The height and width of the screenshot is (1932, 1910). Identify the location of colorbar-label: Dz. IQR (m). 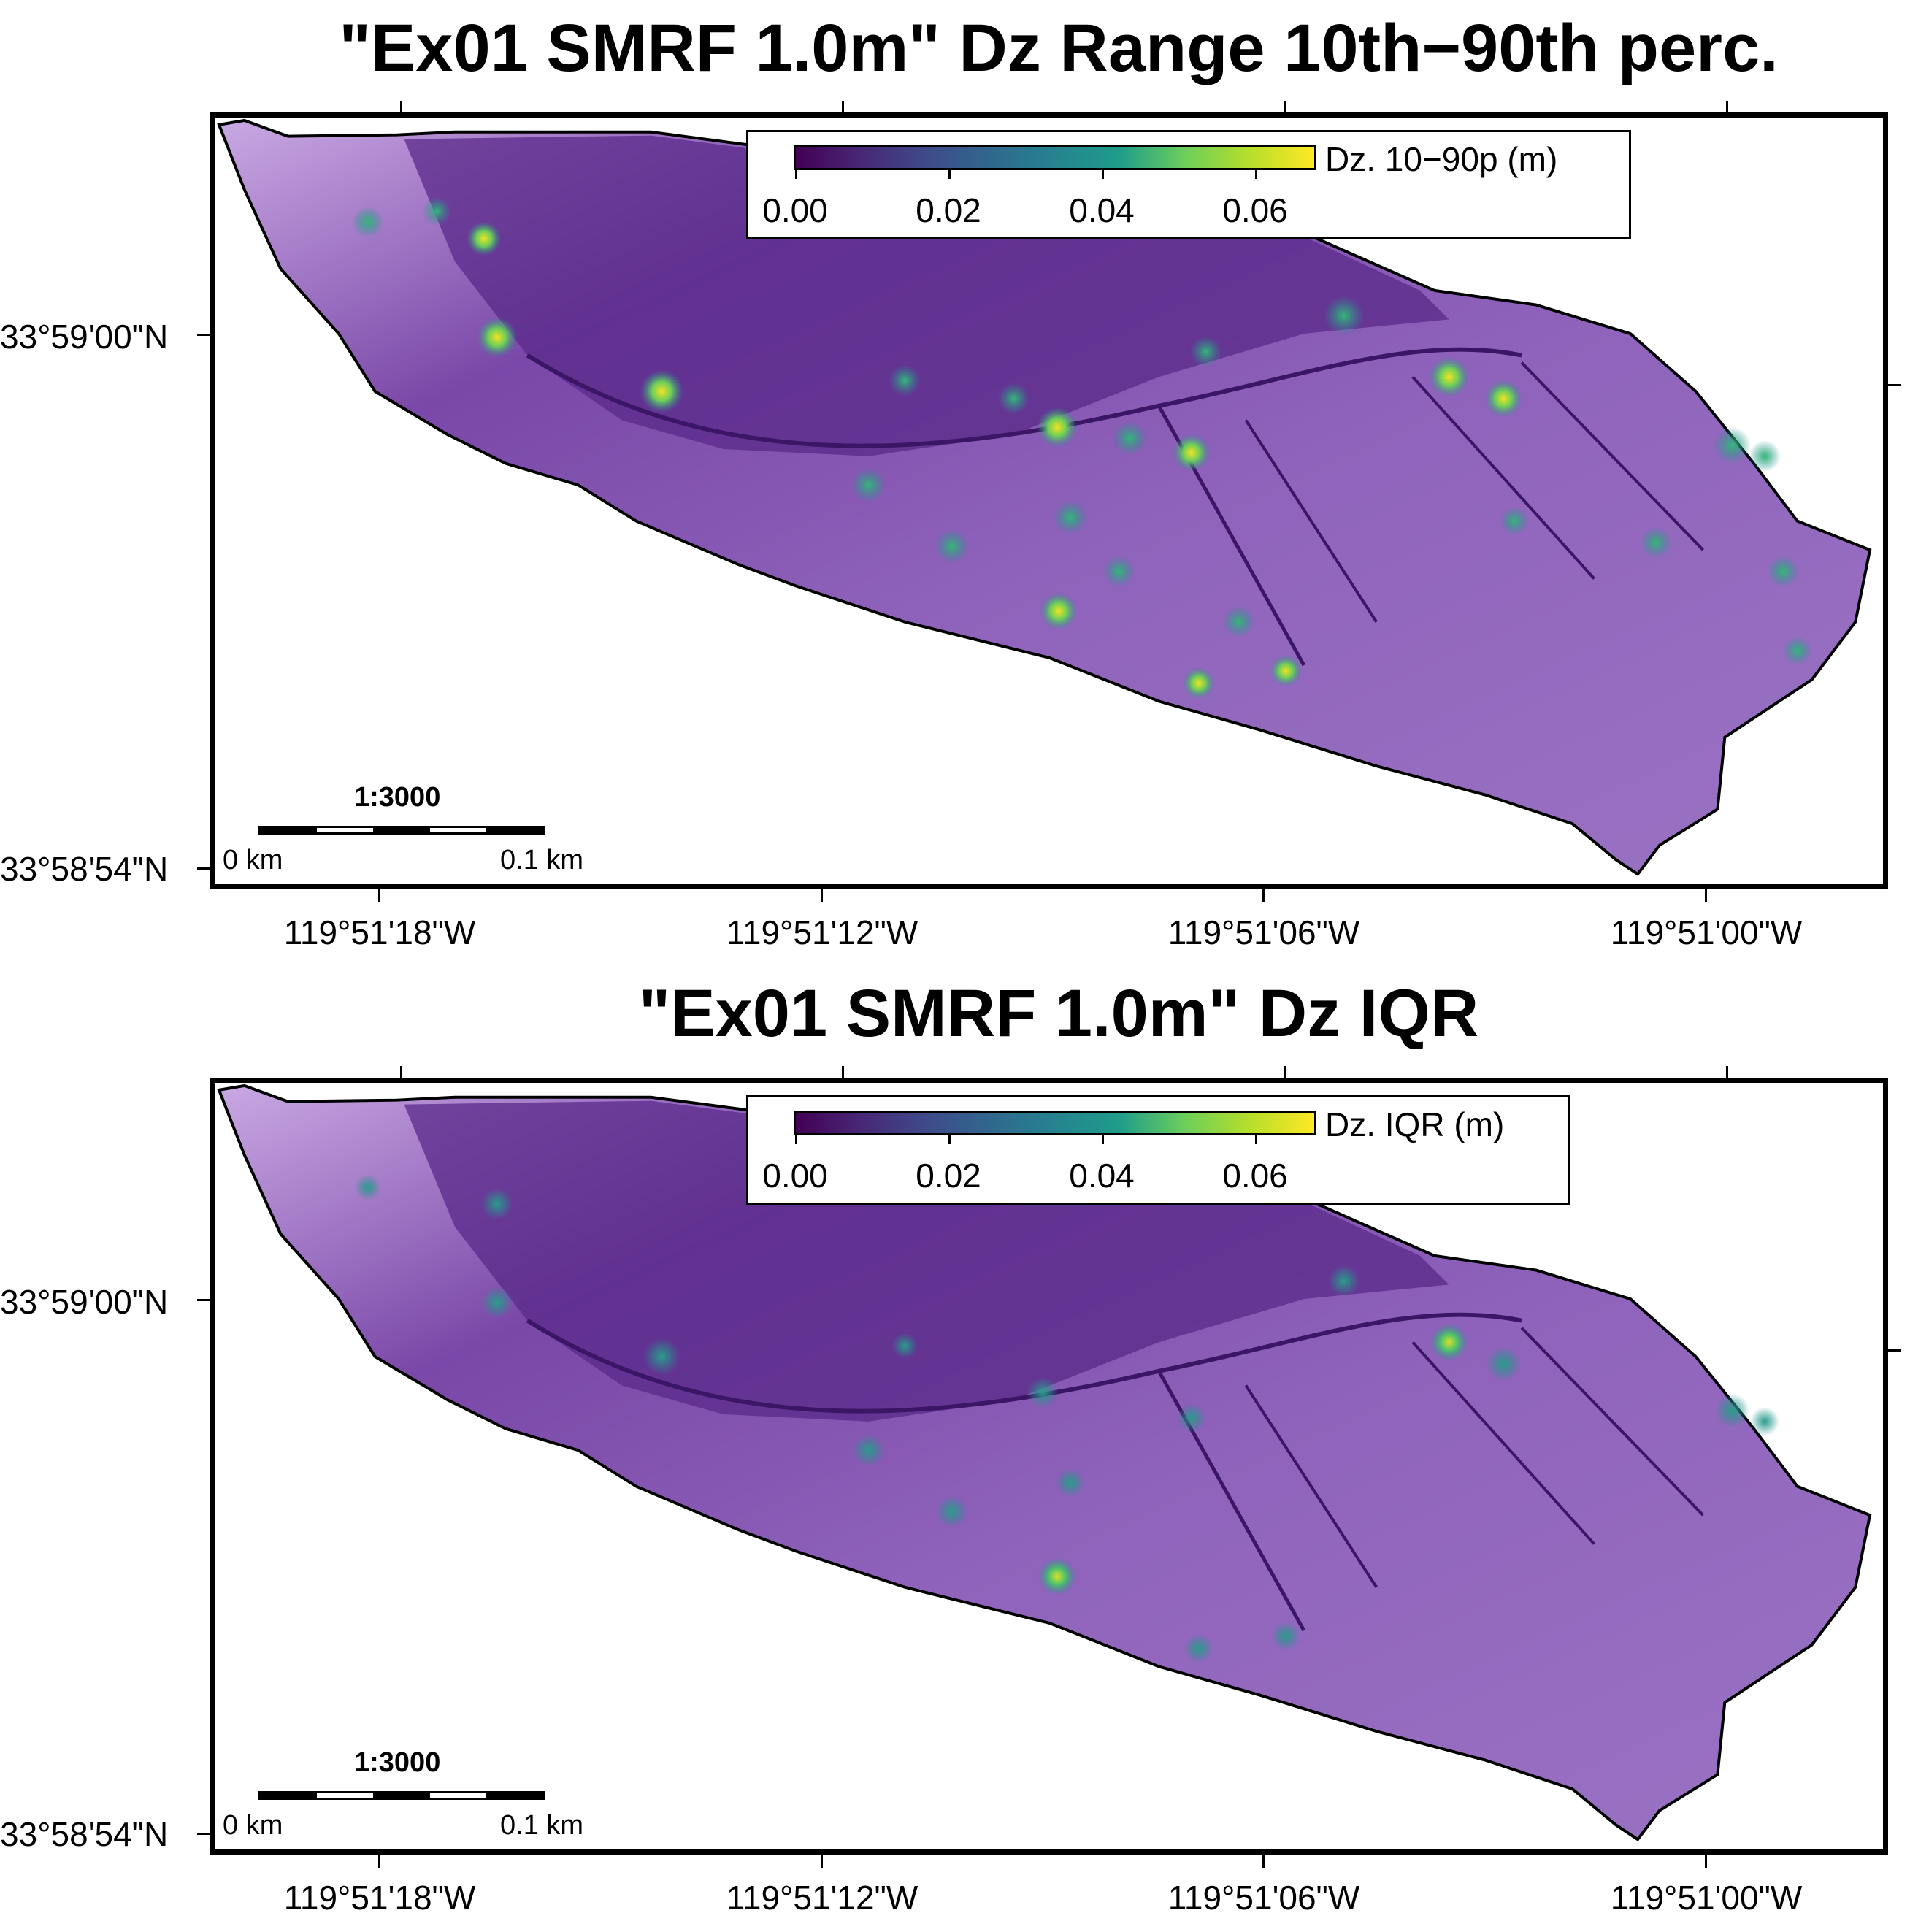
(1415, 1124).